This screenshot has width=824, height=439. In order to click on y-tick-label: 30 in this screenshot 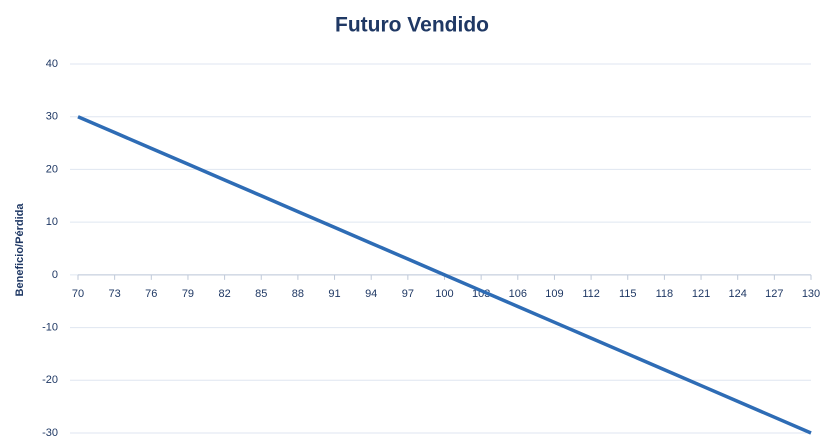, I will do `click(52, 117)`.